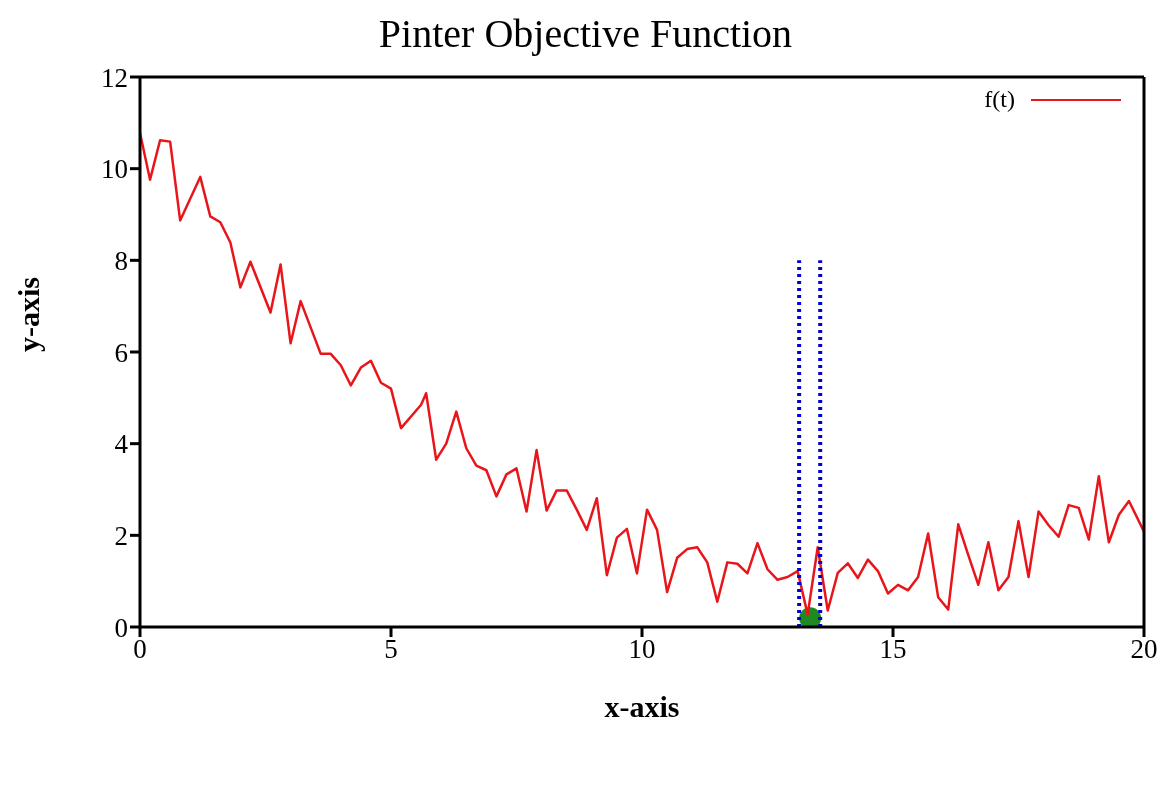 The width and height of the screenshot is (1171, 806). Describe the element at coordinates (1144, 649) in the screenshot. I see `x-tick-label: 20` at that location.